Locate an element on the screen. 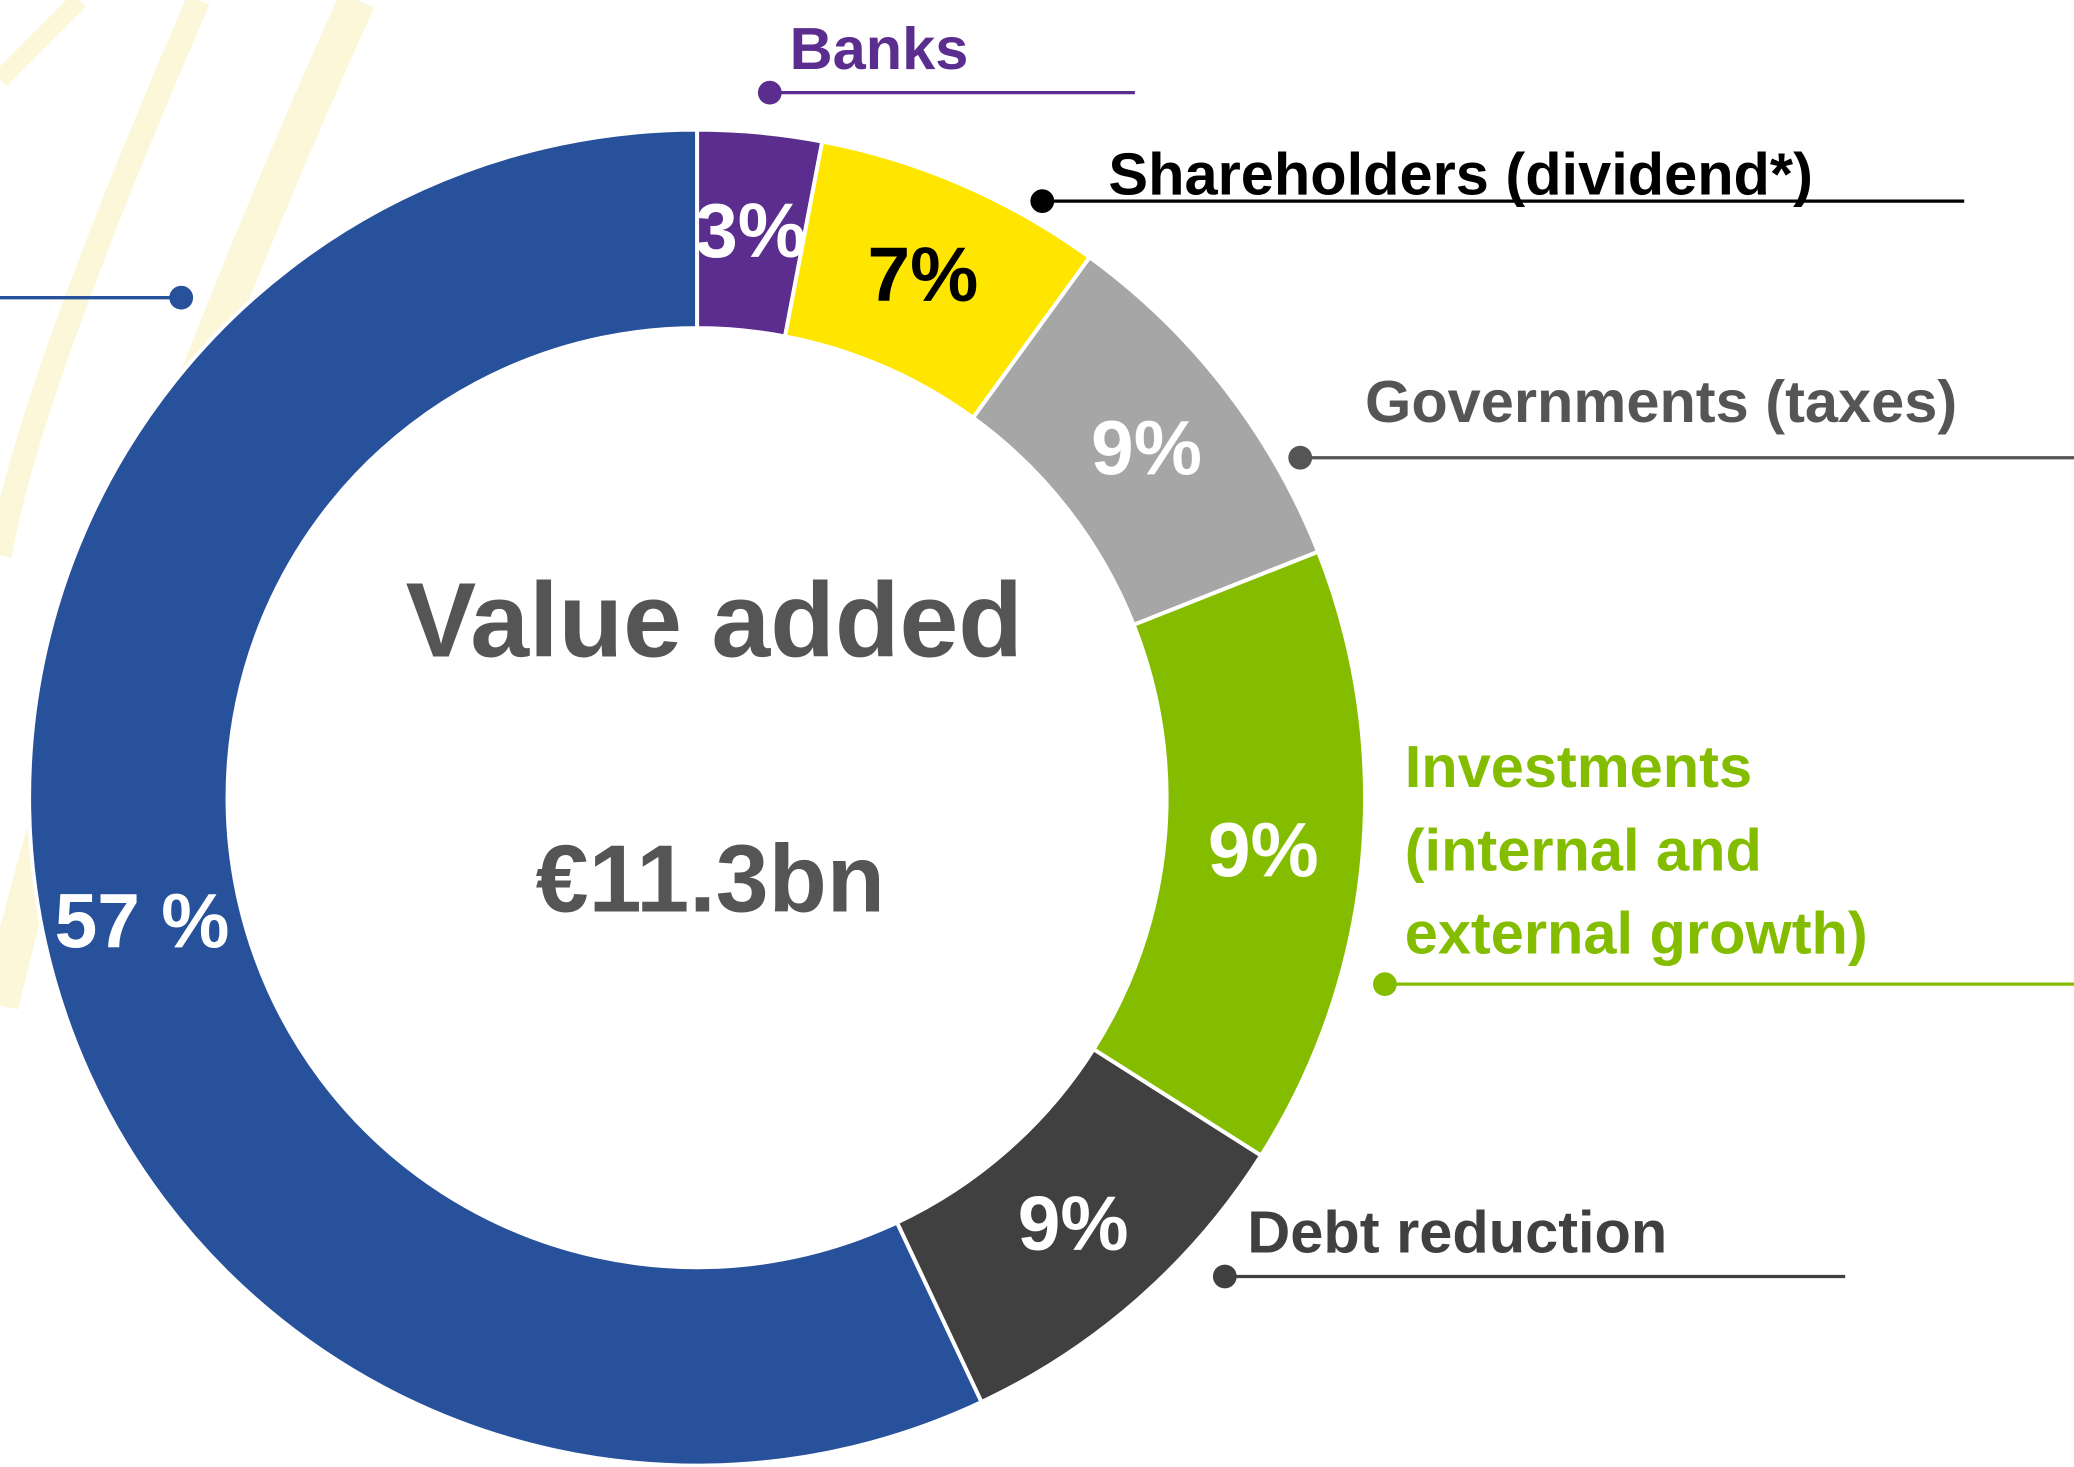 This screenshot has width=2074, height=1467. value-label: 57 % is located at coordinates (142, 921).